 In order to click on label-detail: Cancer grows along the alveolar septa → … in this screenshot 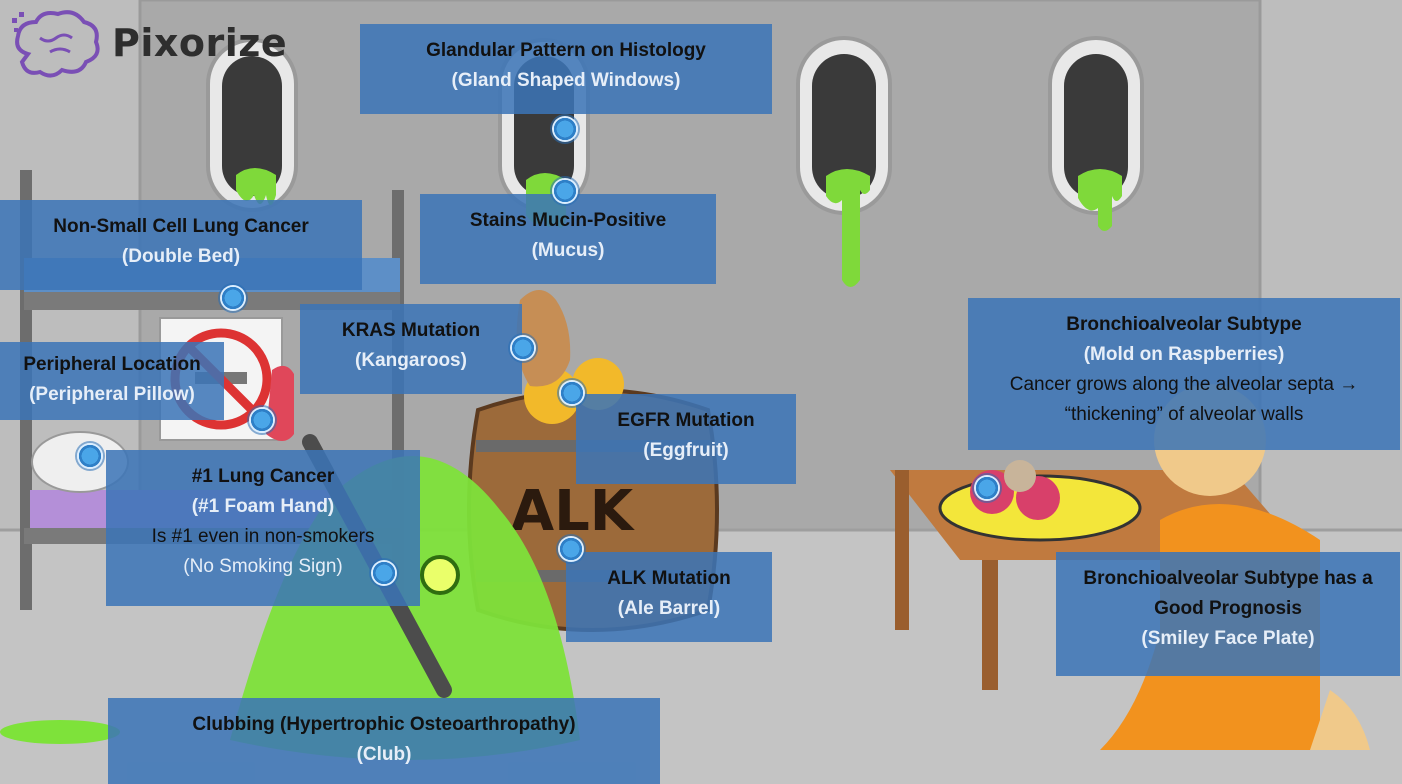, I will do `click(1184, 399)`.